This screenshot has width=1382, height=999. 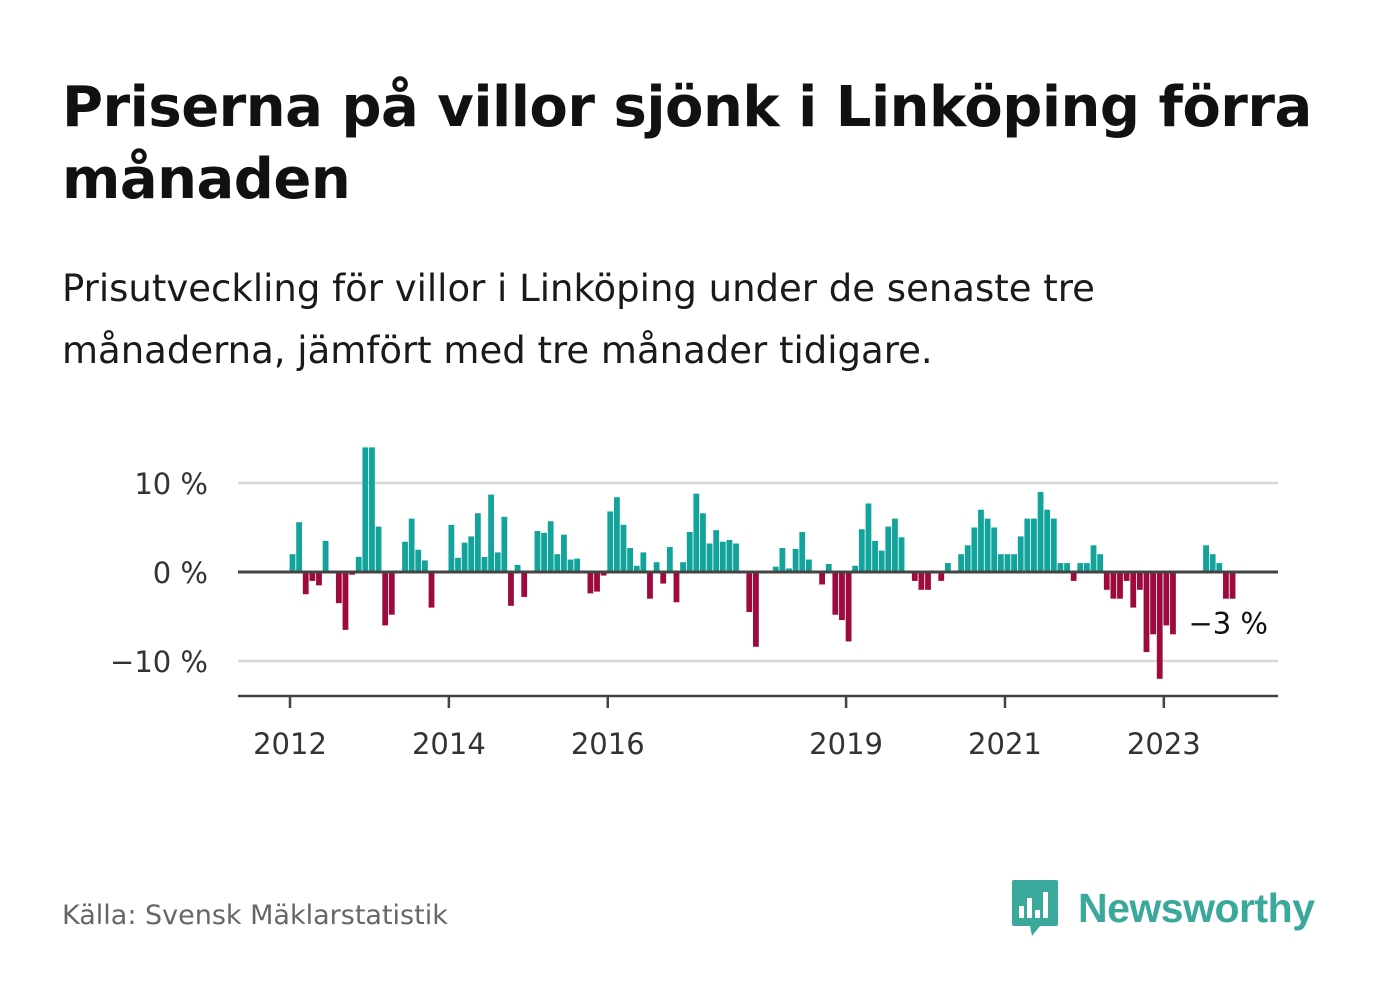 I want to click on gridlines, so click(x=758, y=572).